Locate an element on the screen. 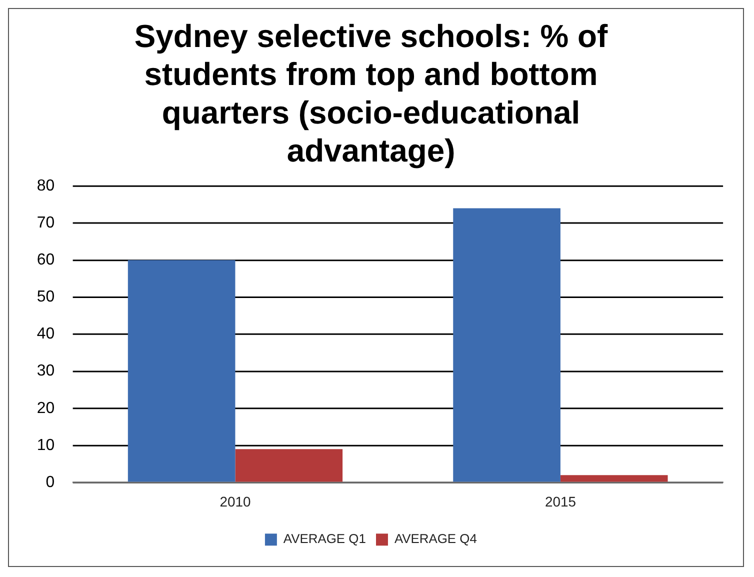 This screenshot has height=577, width=754. legend-label: AVERAGE Q1 is located at coordinates (324, 538).